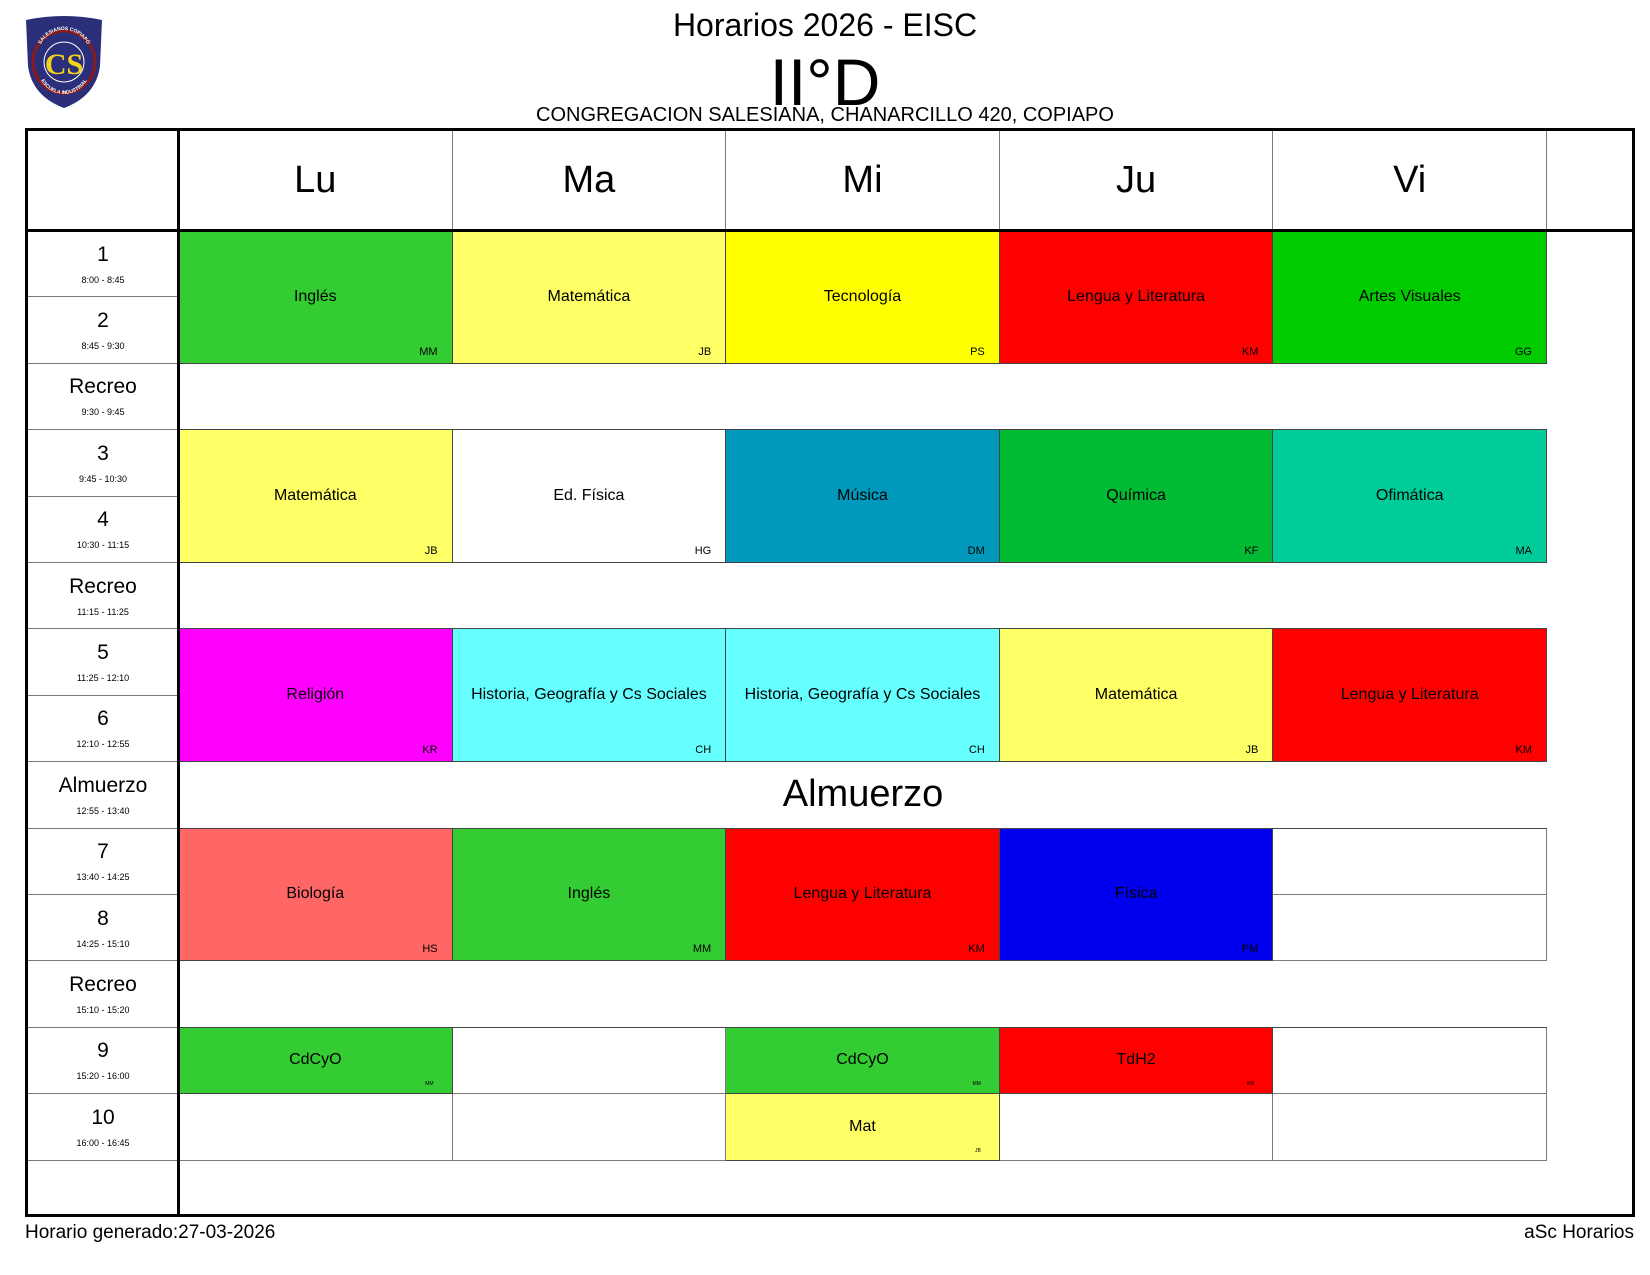  I want to click on period-time: 16:00 - 16:45, so click(103, 1142).